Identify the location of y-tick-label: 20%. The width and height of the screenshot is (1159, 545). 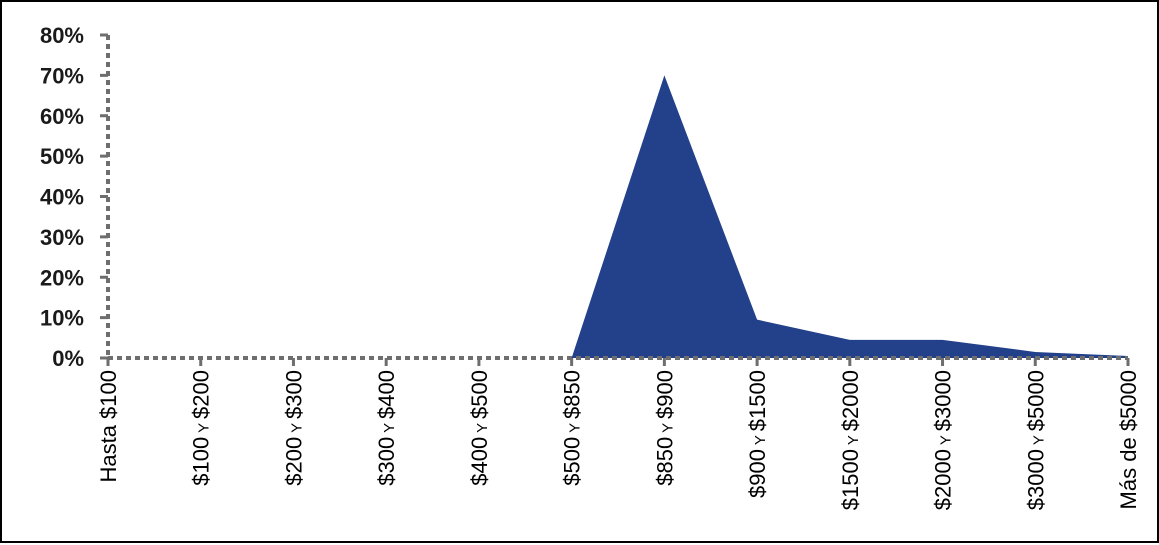
(62, 277).